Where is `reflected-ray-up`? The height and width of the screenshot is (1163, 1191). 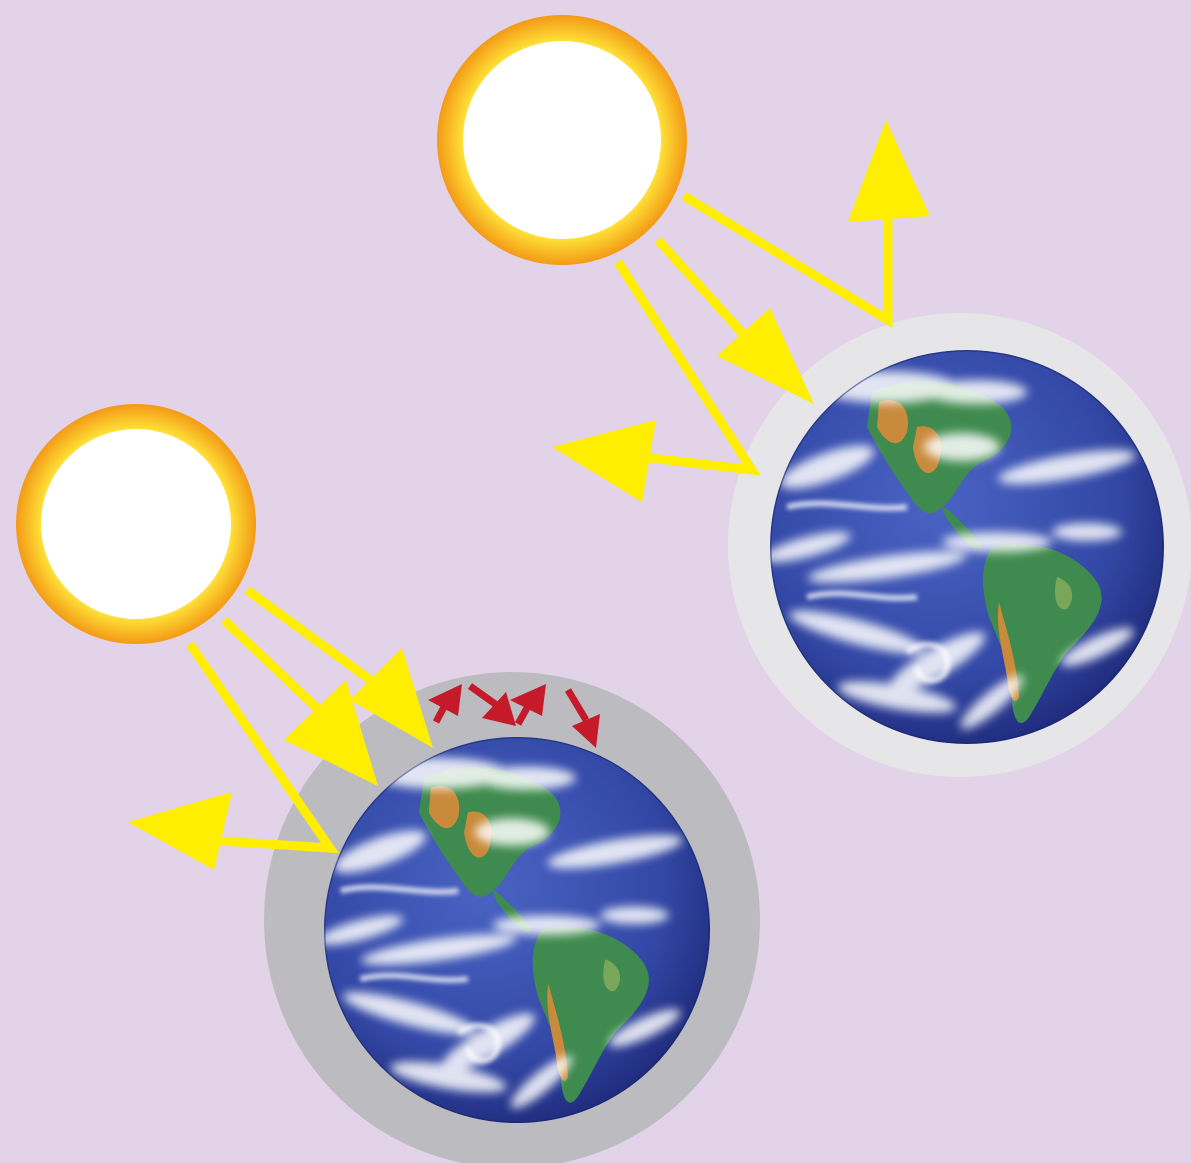
reflected-ray-up is located at coordinates (787, 260).